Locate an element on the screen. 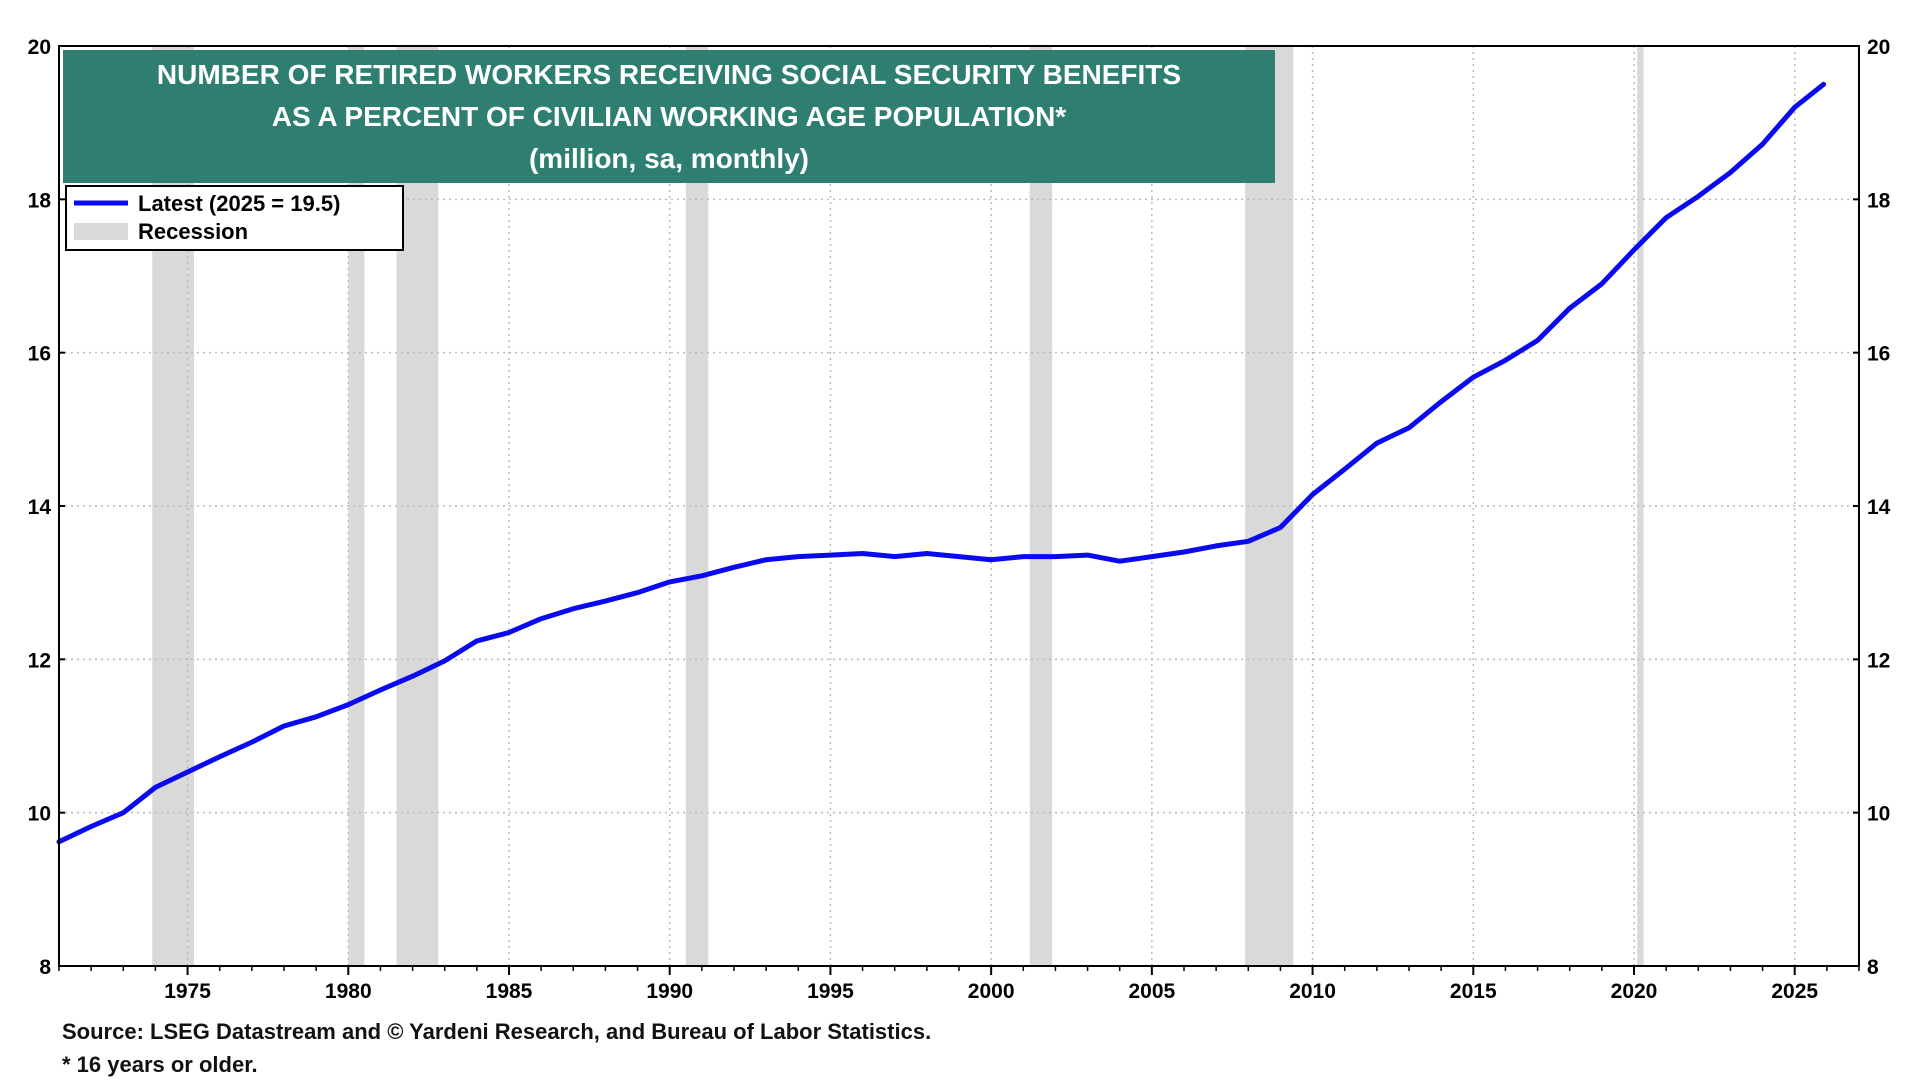  y-tick-label-left: 8 is located at coordinates (45, 967).